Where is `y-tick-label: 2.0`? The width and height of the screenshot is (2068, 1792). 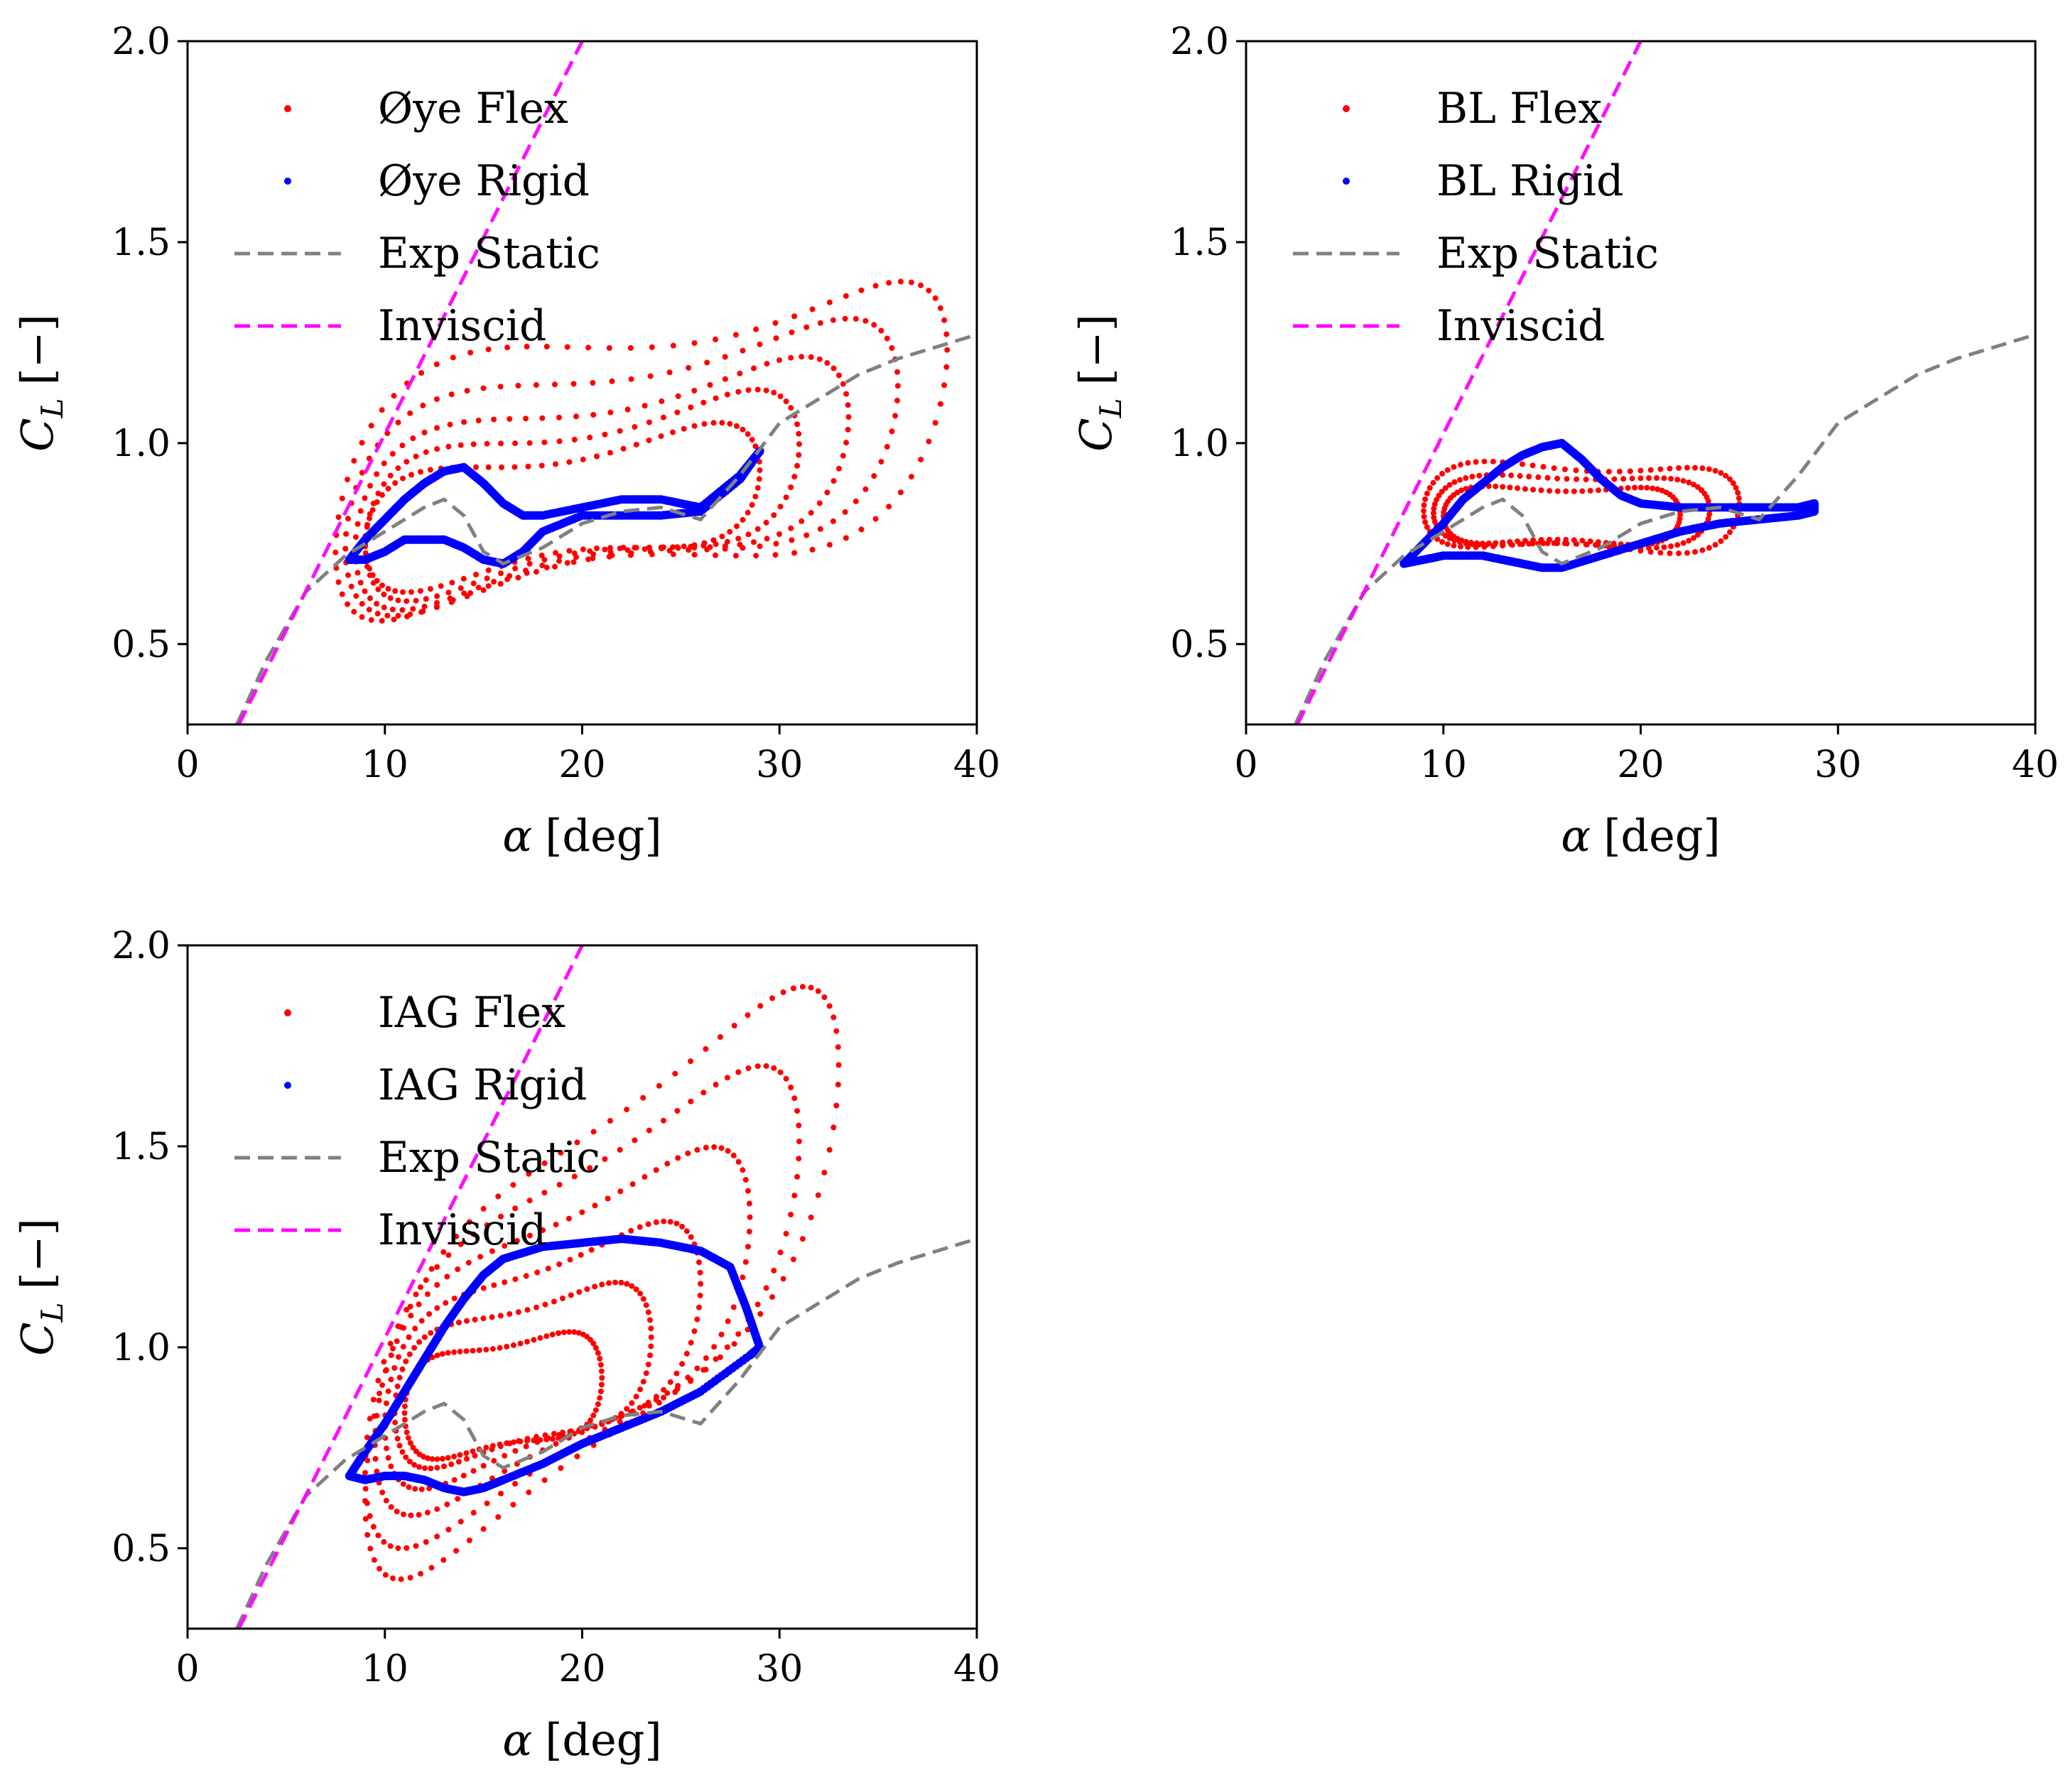 y-tick-label: 2.0 is located at coordinates (141, 42).